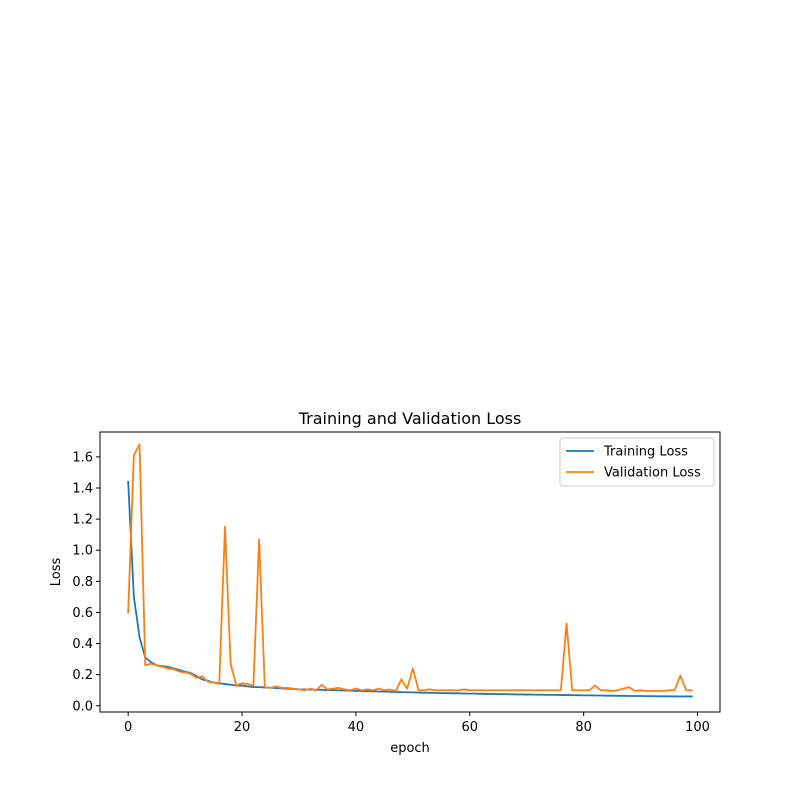 The height and width of the screenshot is (800, 800). Describe the element at coordinates (82, 457) in the screenshot. I see `y-tick-label: 1.6` at that location.